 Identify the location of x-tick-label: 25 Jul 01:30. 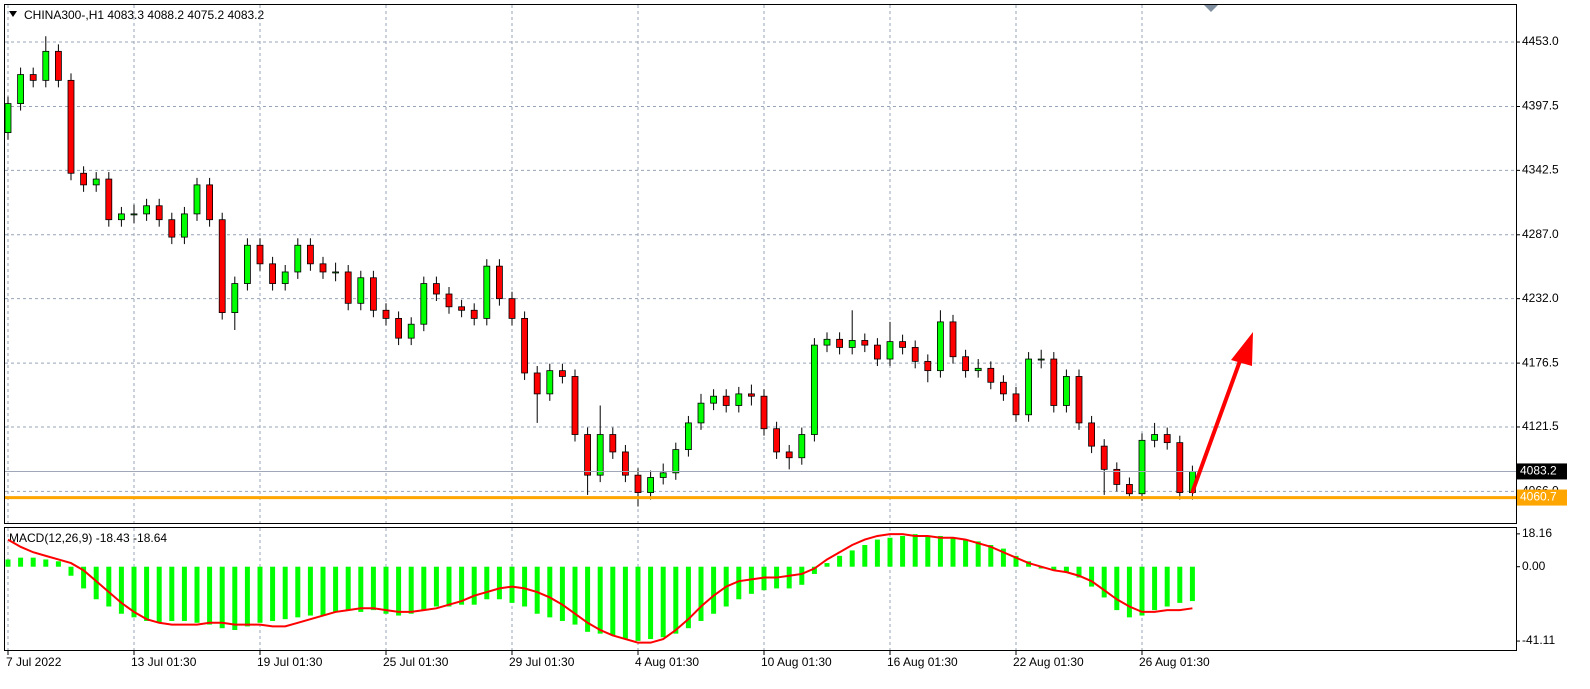
(416, 662).